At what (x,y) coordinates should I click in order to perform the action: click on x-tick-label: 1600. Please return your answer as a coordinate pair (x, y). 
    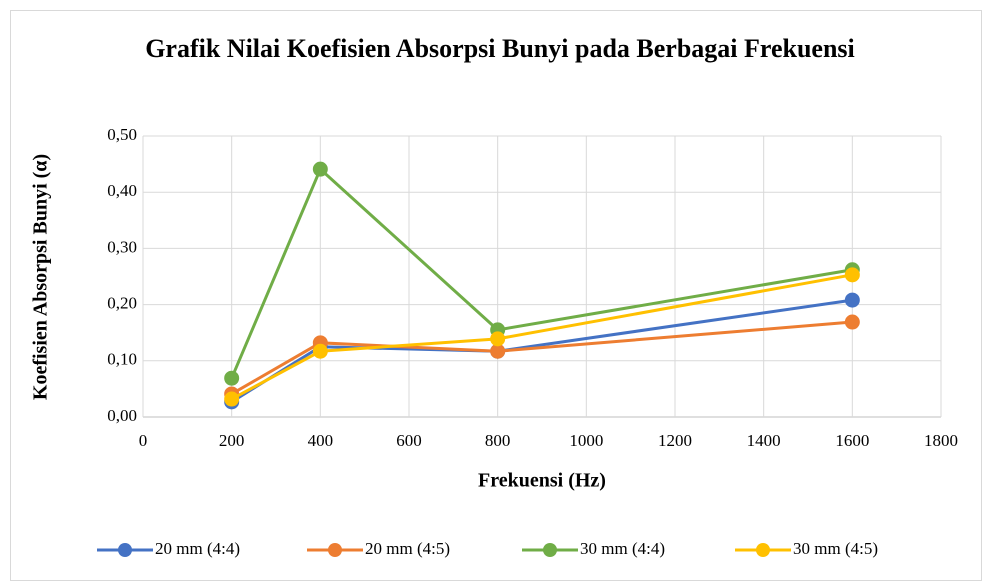
    Looking at the image, I should click on (852, 440).